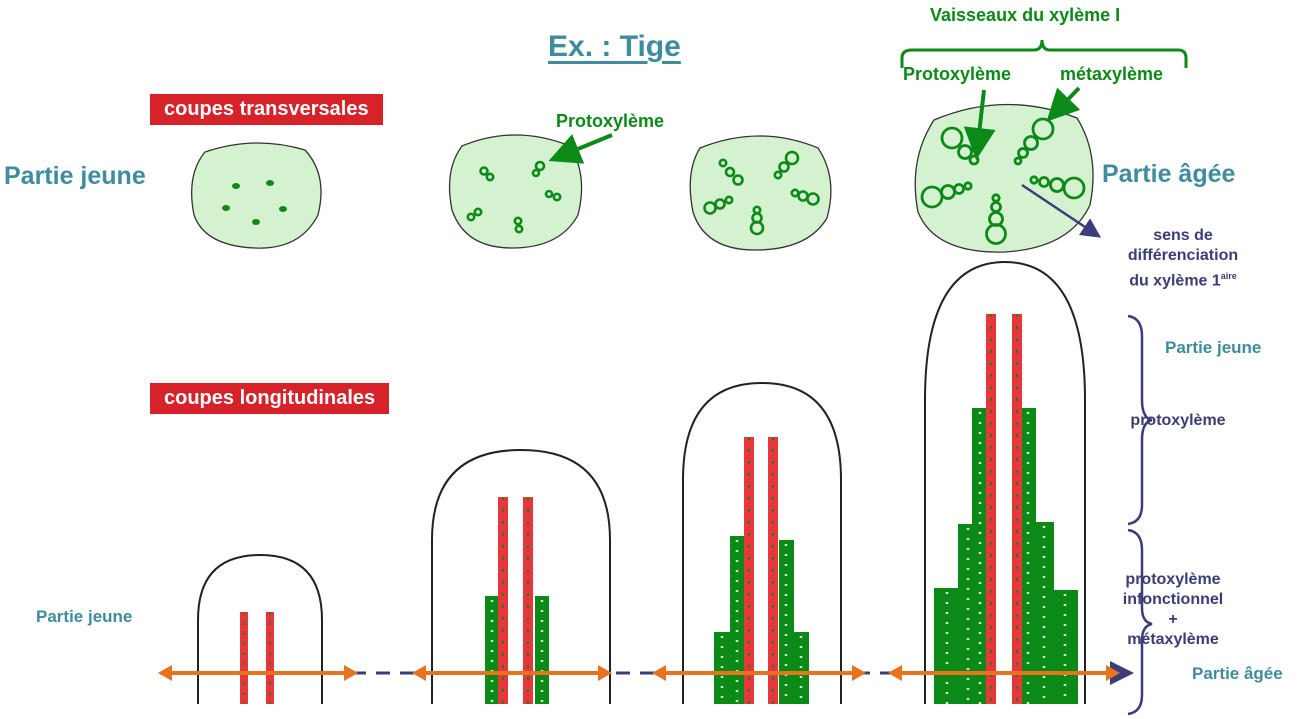 This screenshot has width=1309, height=719. What do you see at coordinates (1112, 74) in the screenshot?
I see `metaxylem-top-label: métaxylème` at bounding box center [1112, 74].